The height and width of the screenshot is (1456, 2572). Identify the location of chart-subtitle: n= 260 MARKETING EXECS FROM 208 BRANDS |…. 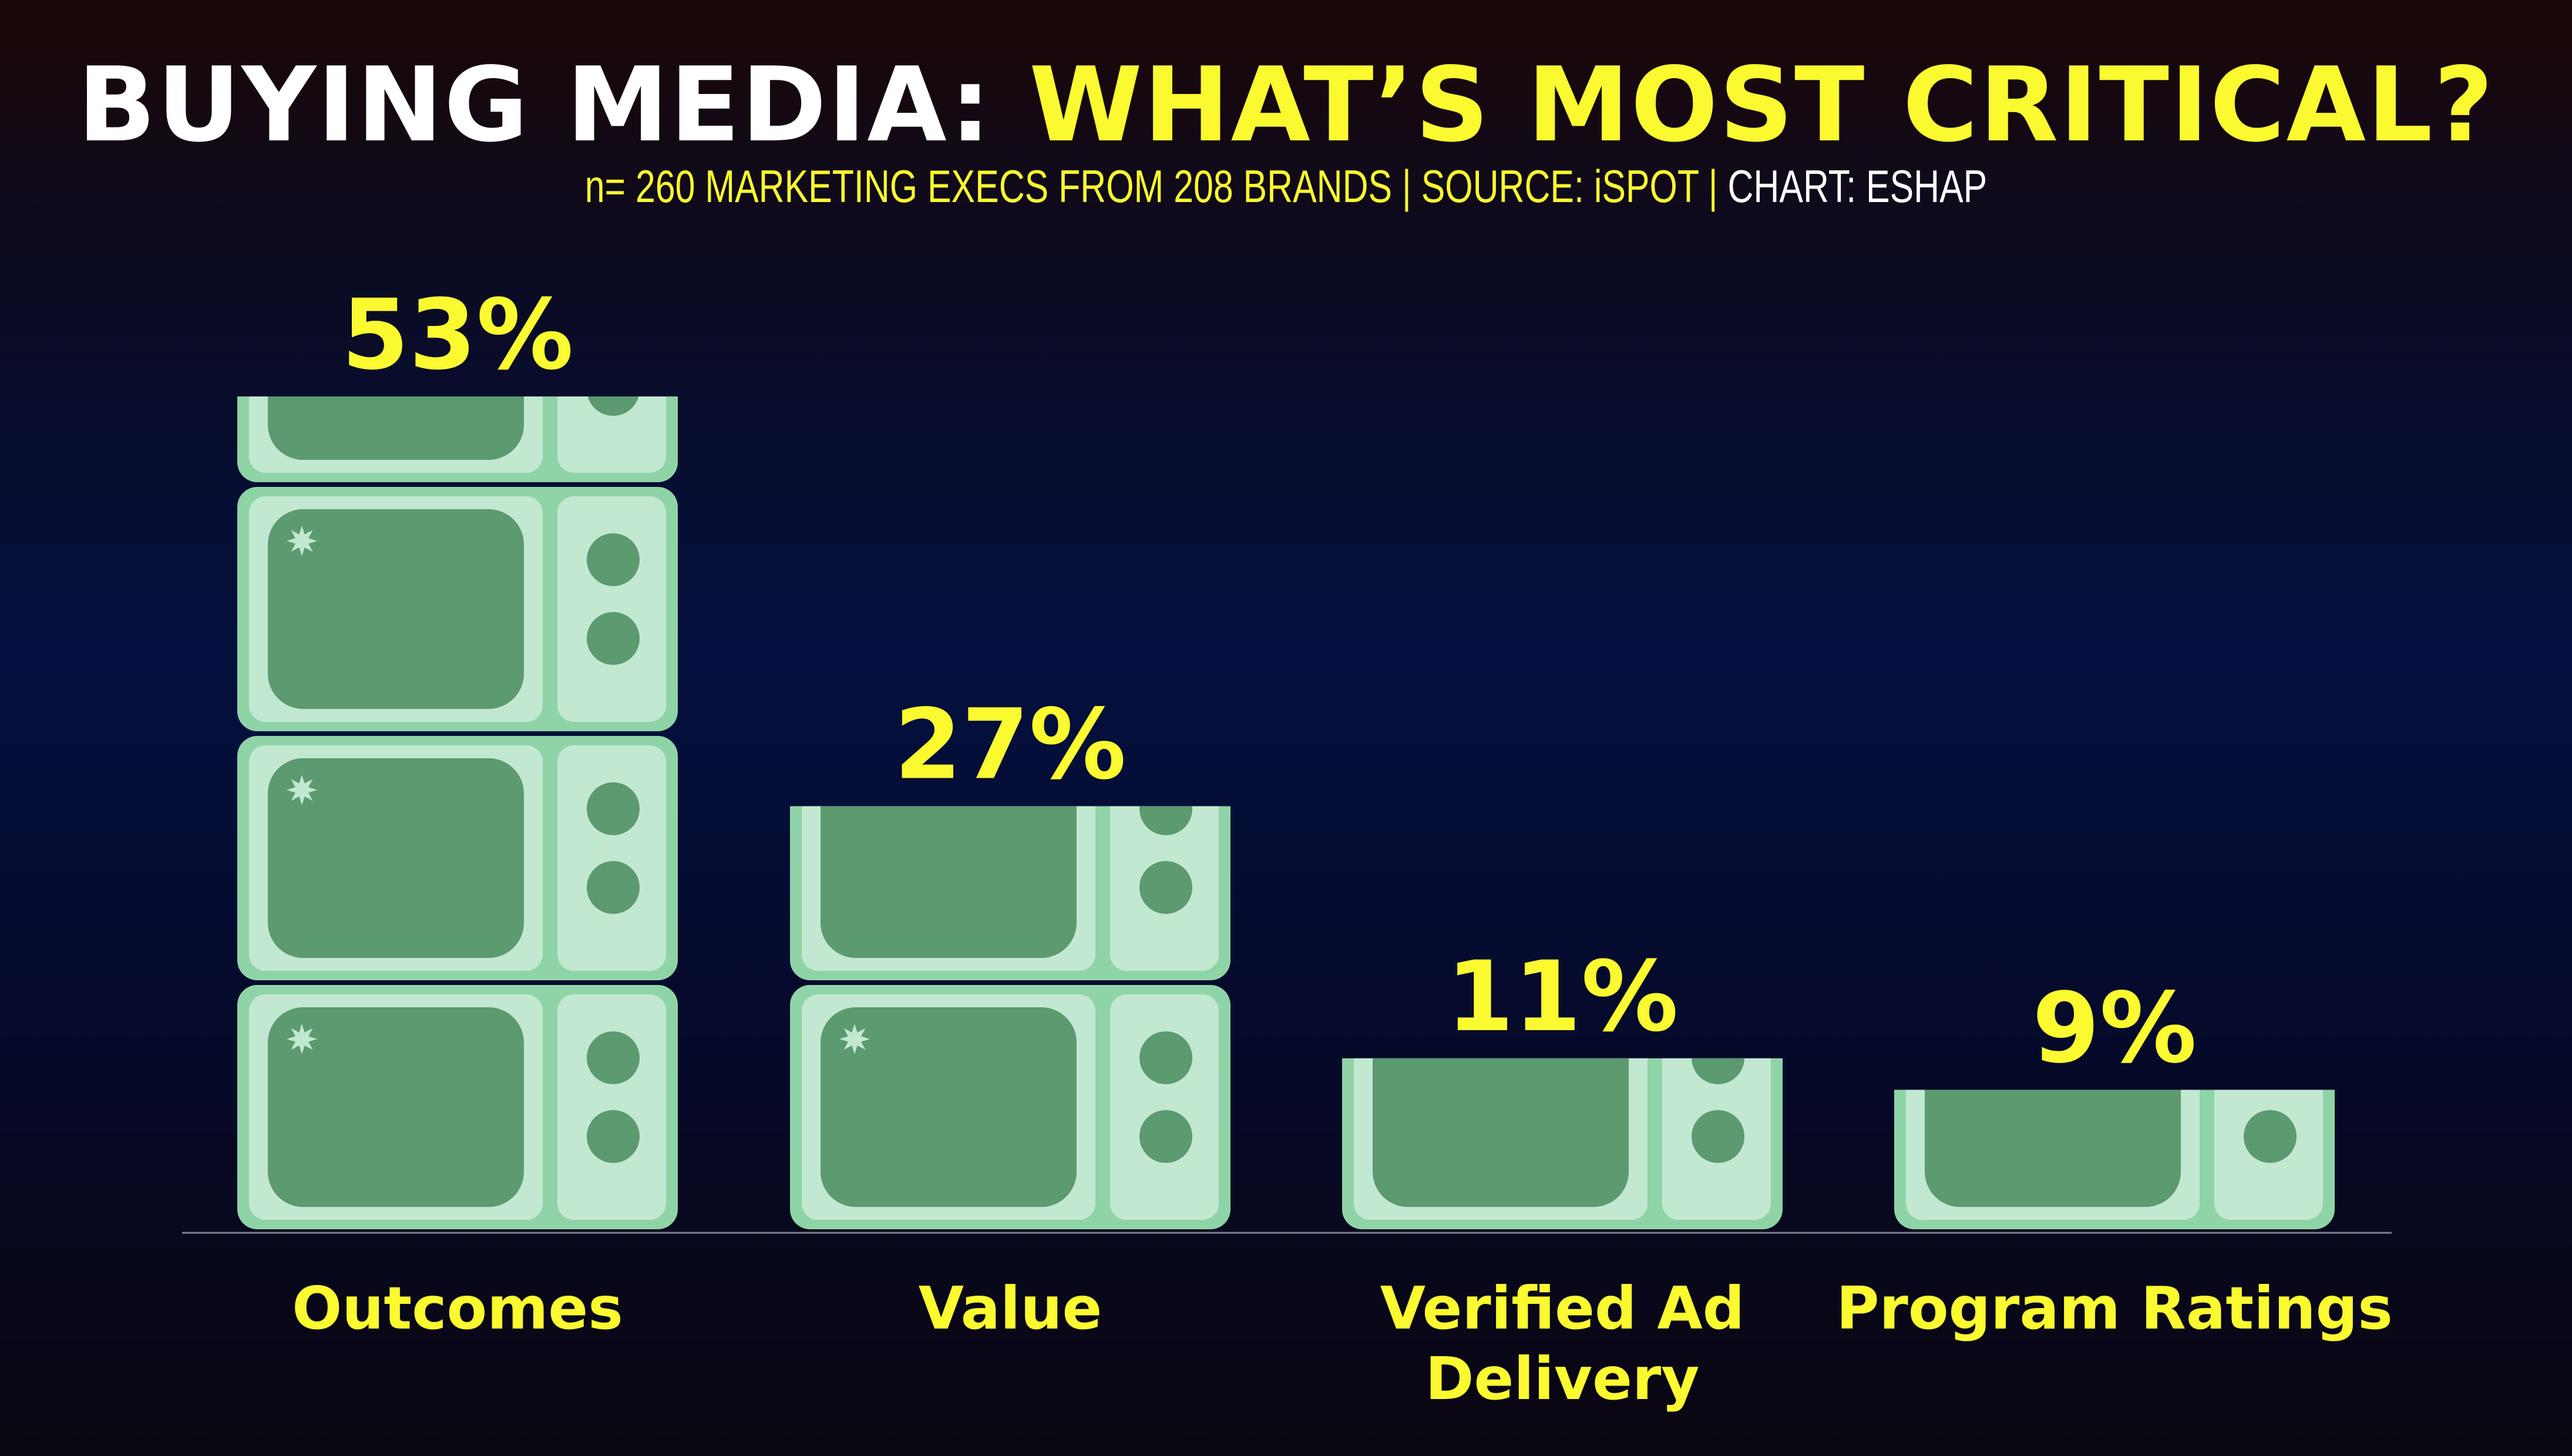
(1286, 186).